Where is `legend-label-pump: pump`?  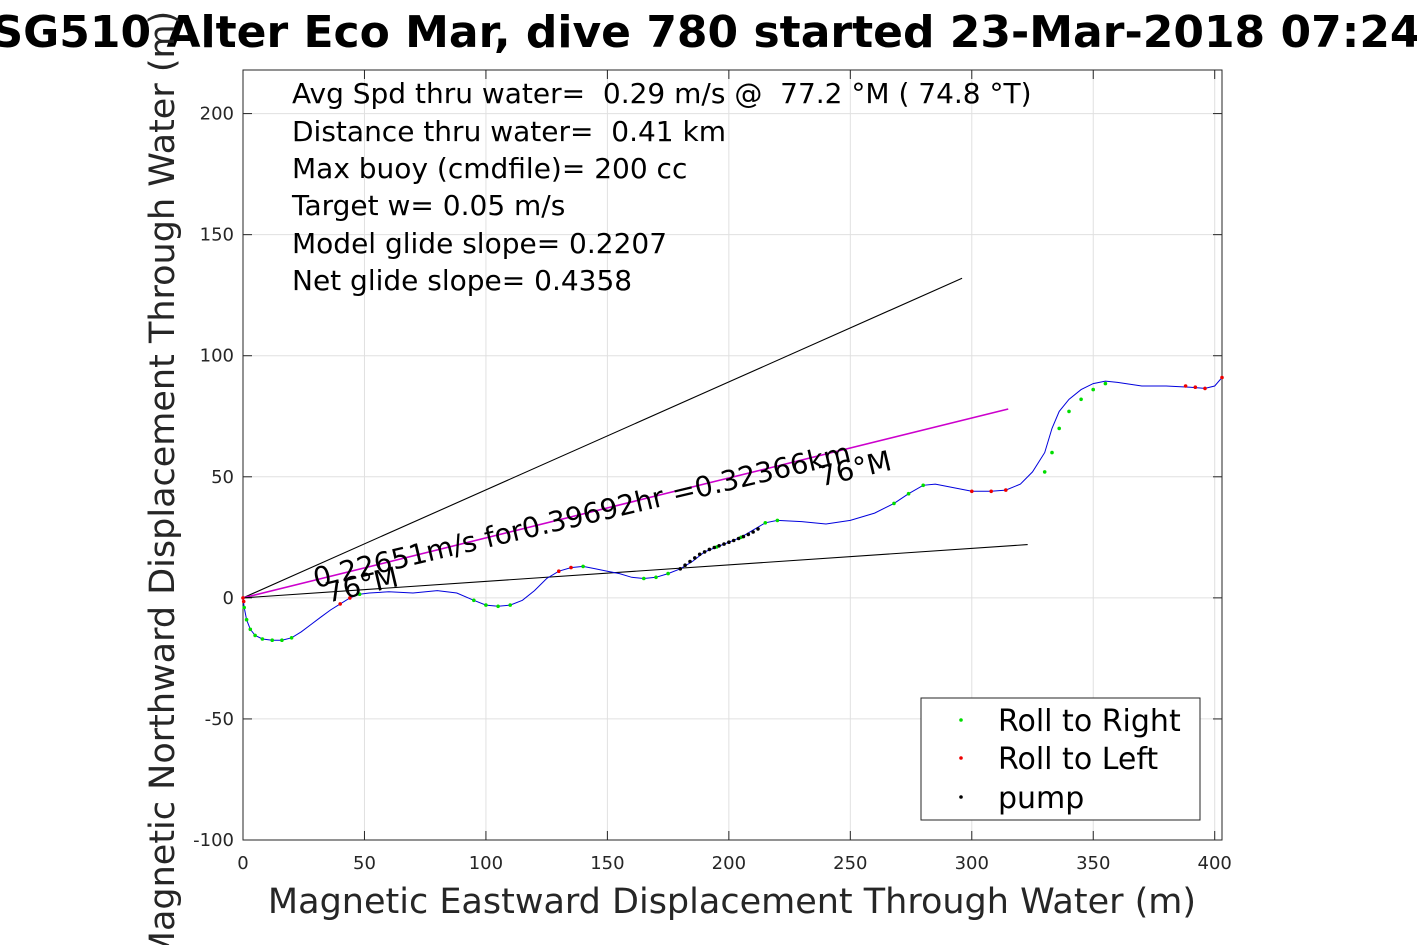
legend-label-pump: pump is located at coordinates (1041, 798).